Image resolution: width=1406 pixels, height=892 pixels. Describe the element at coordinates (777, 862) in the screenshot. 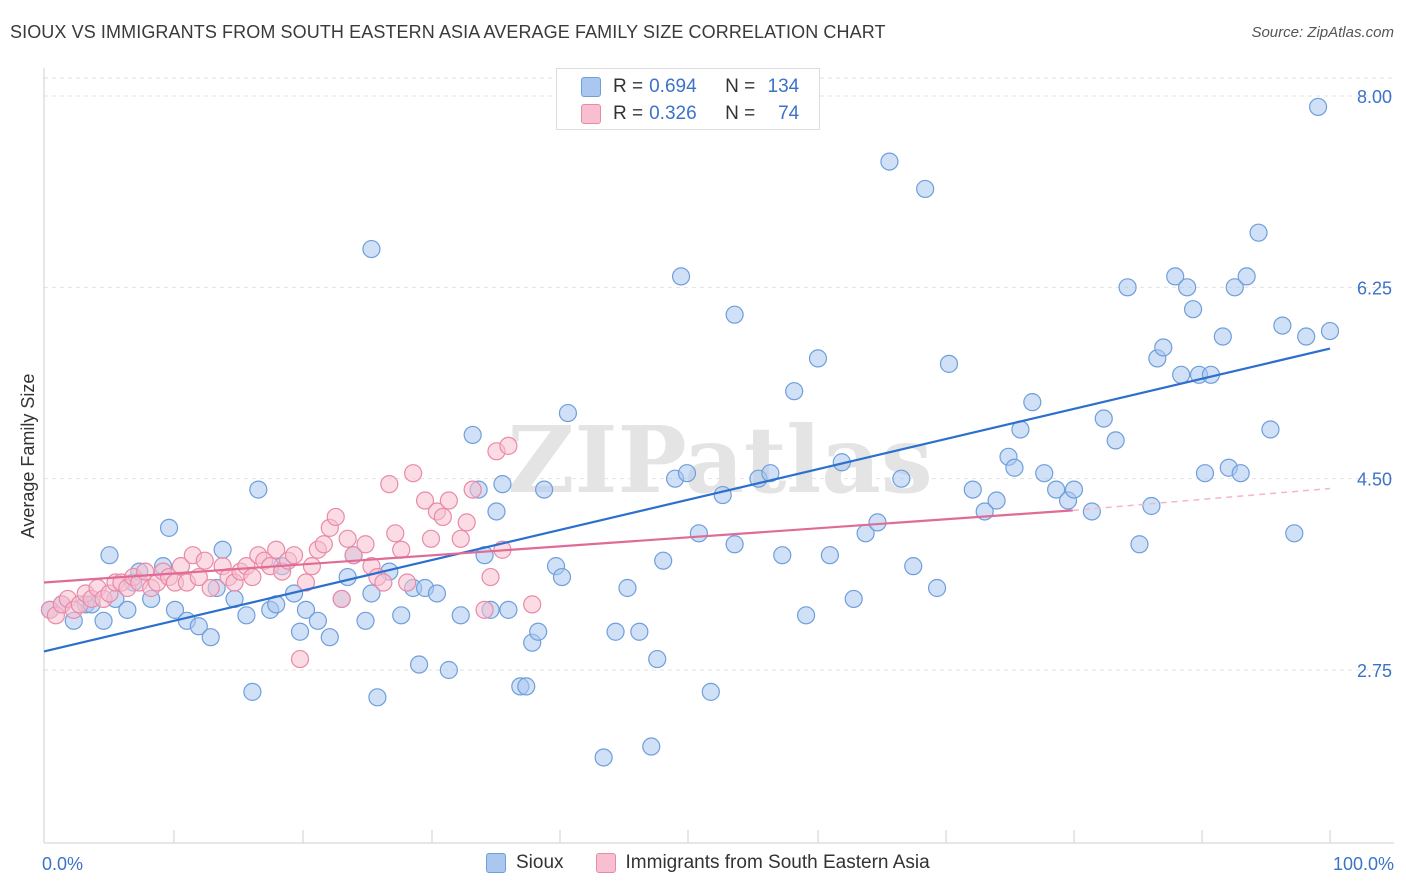

I see `legend-label-immigrants: Immigrants from South Eastern Asia` at that location.